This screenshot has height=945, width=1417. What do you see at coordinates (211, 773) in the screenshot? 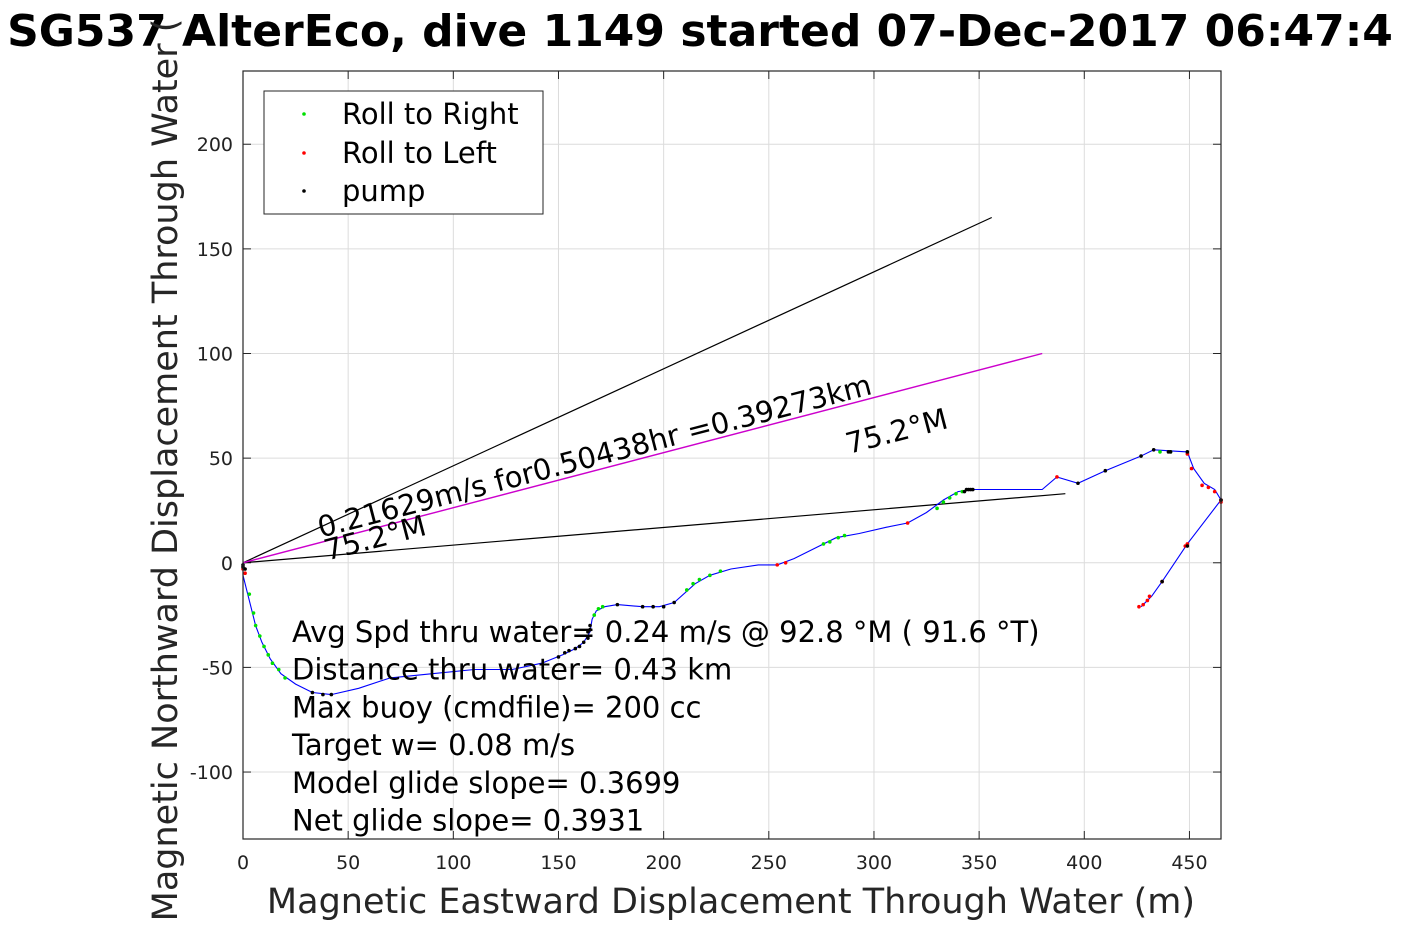
I see `y-tick-label: -100` at bounding box center [211, 773].